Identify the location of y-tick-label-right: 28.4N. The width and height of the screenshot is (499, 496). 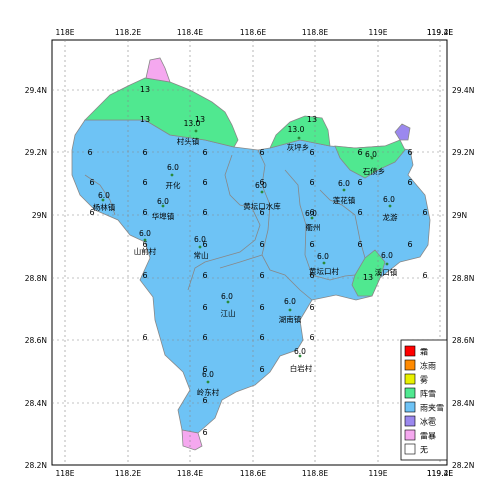
(463, 403).